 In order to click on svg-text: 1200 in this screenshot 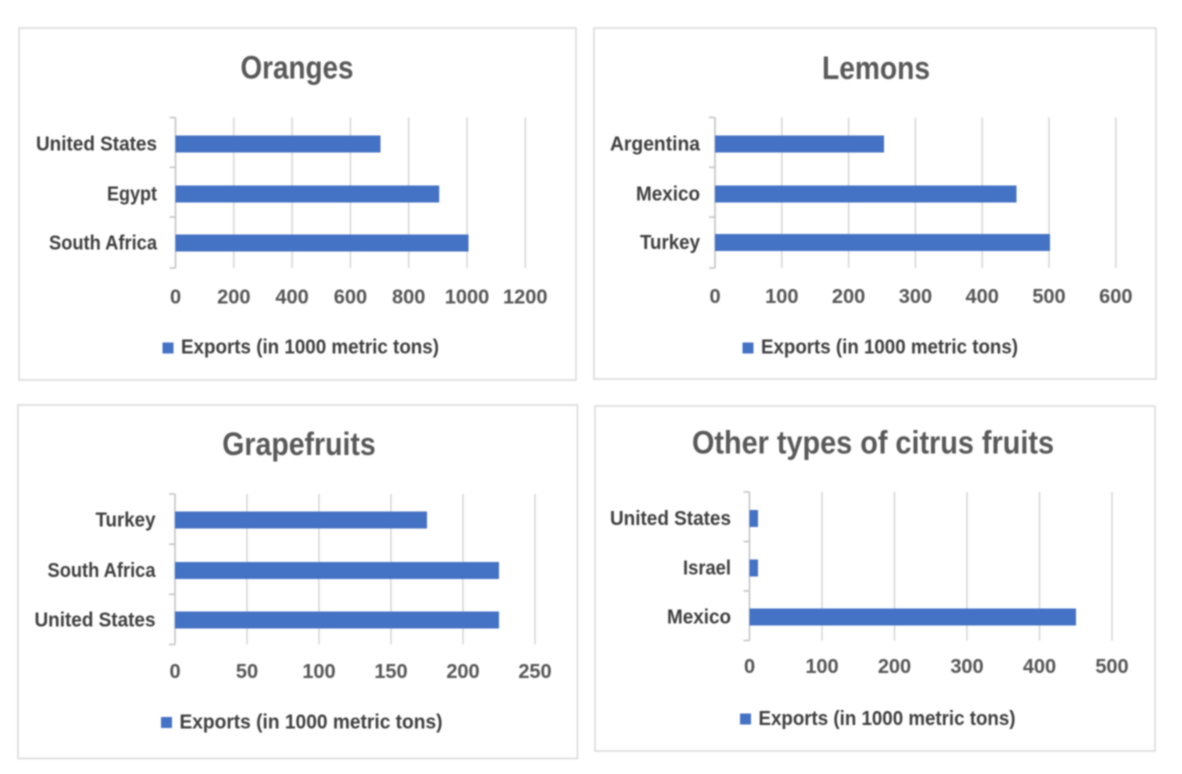, I will do `click(525, 298)`.